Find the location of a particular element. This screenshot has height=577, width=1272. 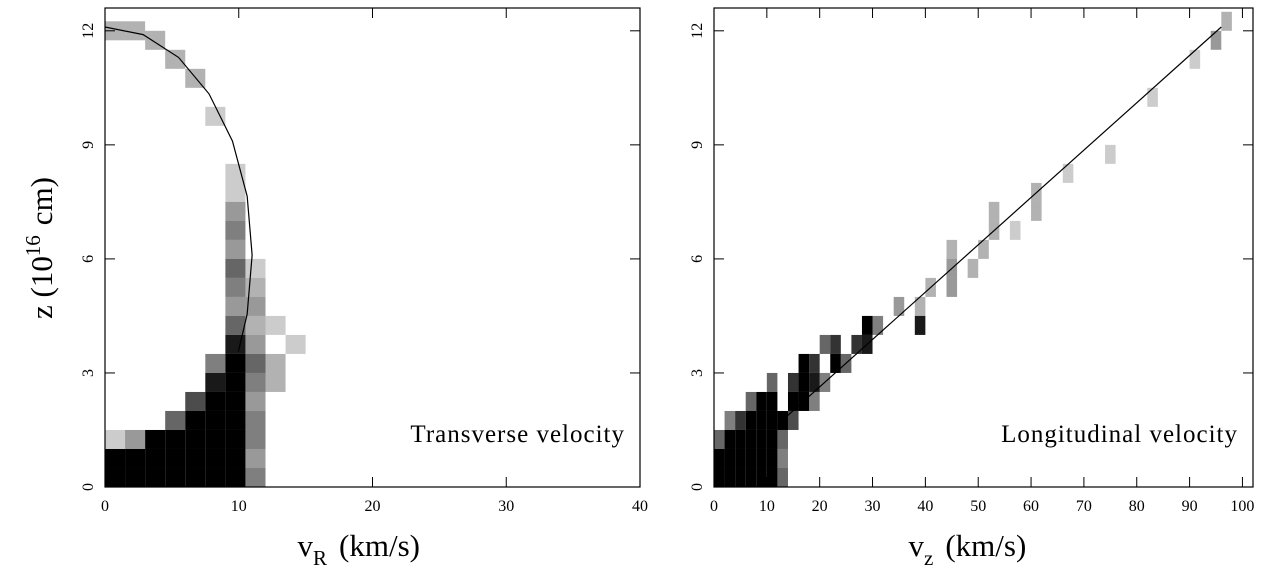

x-axis-label: vR (km/s) is located at coordinates (359, 549).